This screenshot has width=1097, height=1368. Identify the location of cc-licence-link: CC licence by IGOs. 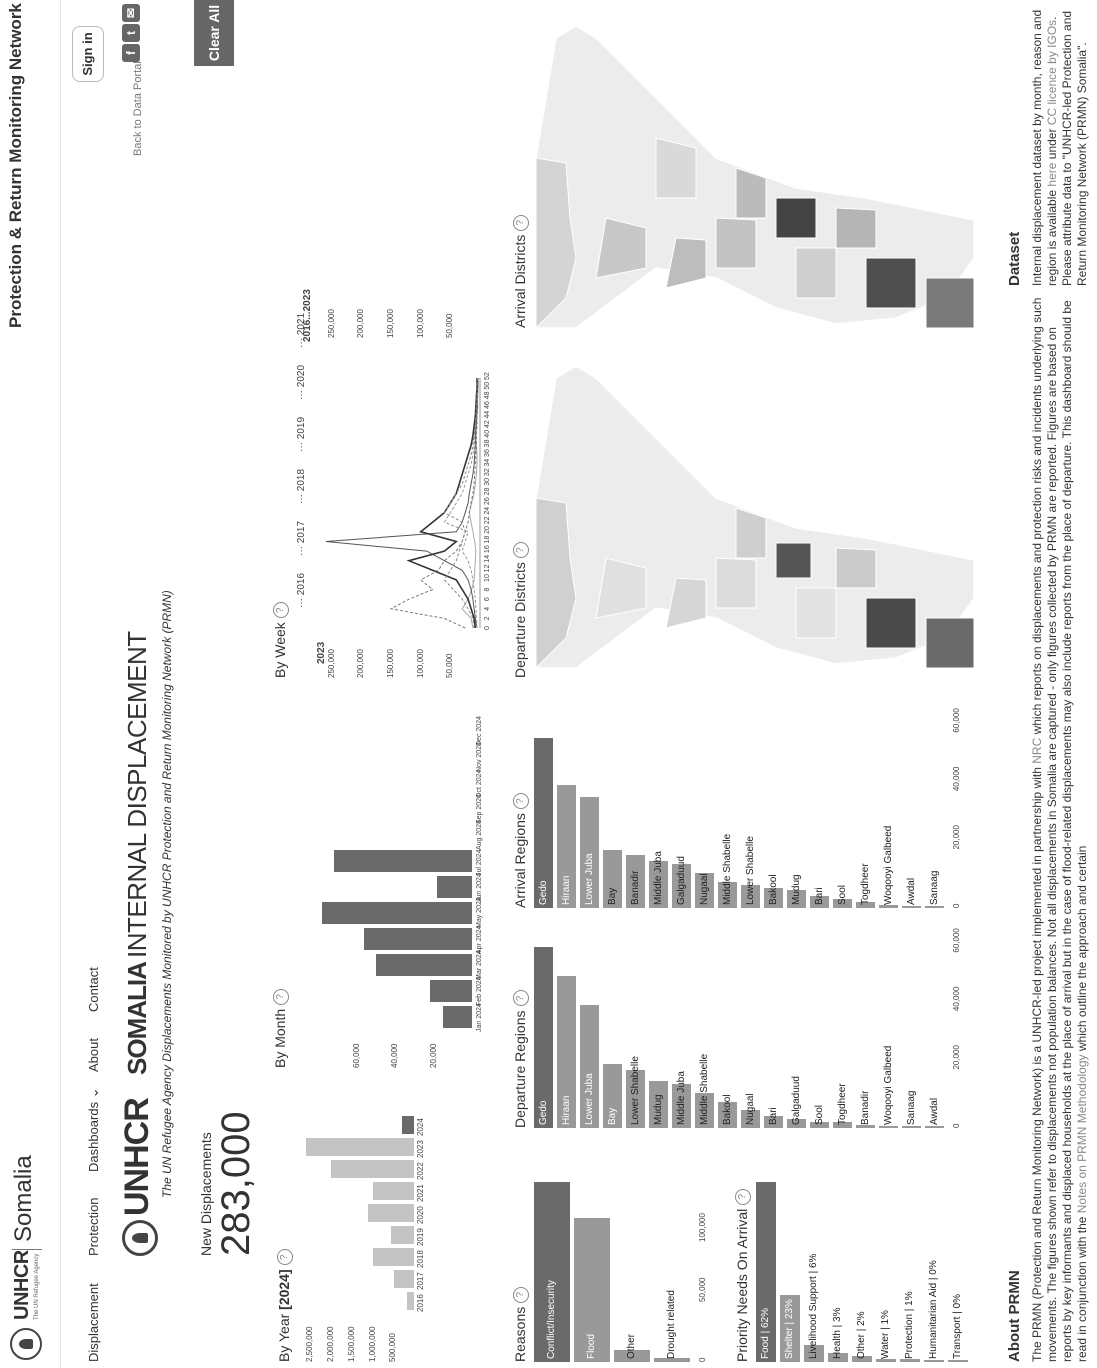
(1052, 72).